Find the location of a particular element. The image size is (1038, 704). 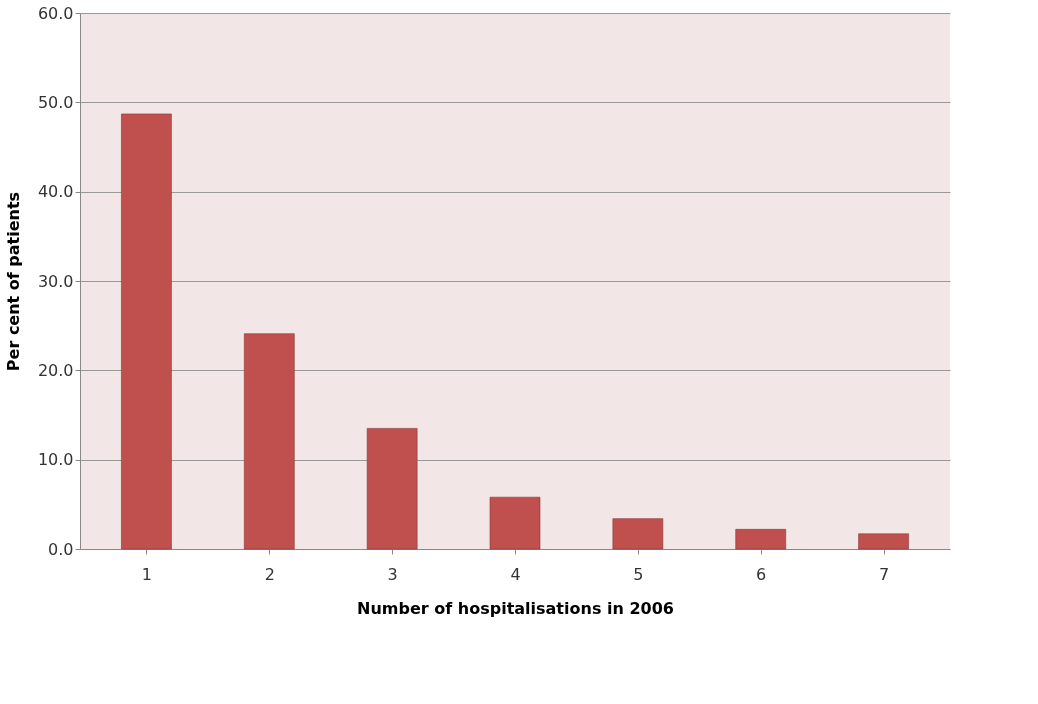

y-tick-label: 50.0 is located at coordinates (55, 102).